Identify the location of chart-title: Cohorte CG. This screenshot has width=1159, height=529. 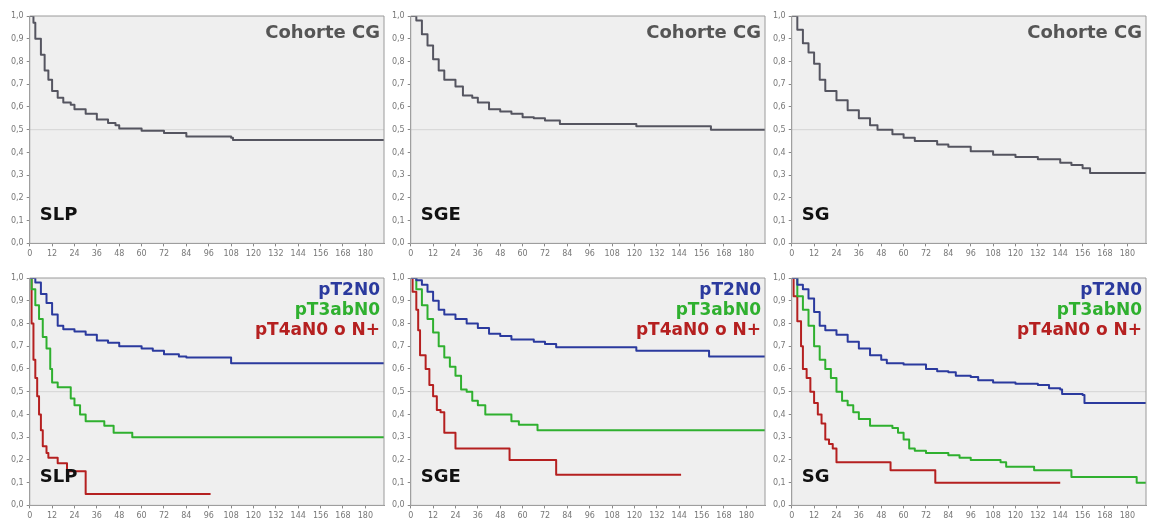
(322, 31).